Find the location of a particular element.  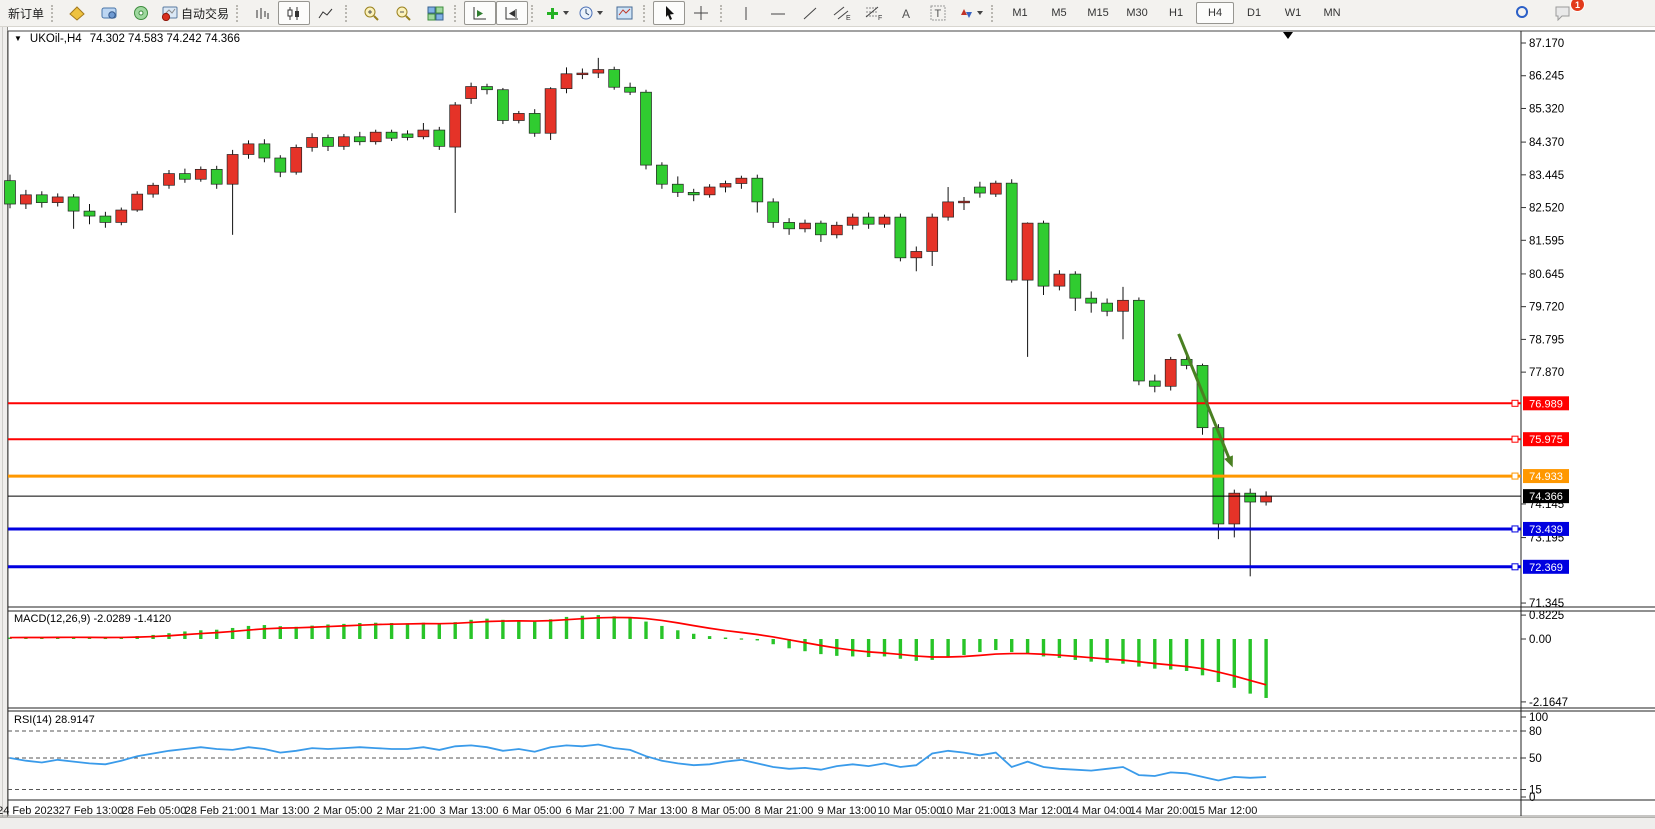

tile-windows-button is located at coordinates (435, 13).